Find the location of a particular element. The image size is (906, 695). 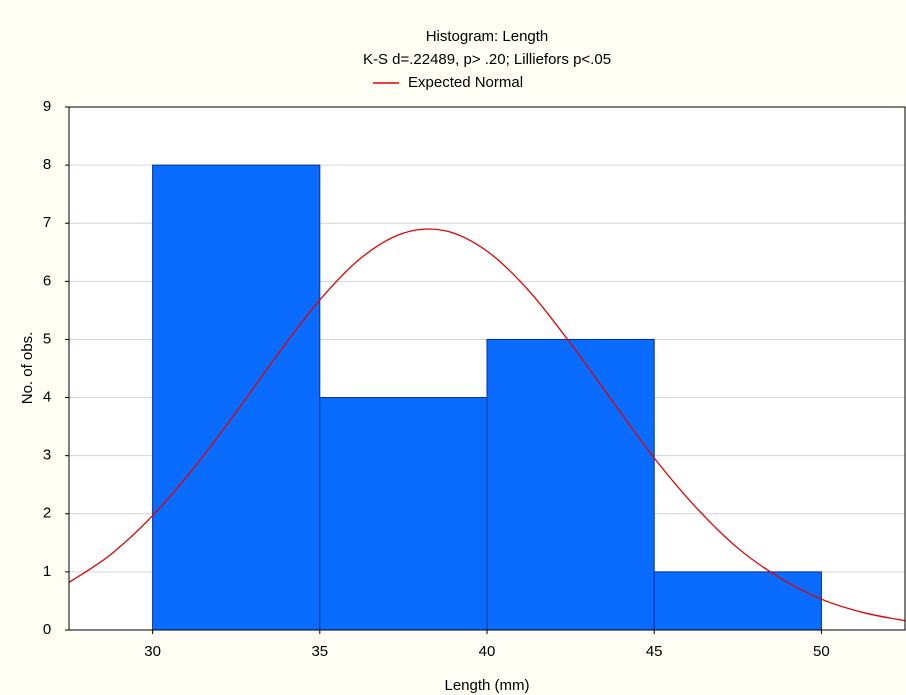

y-tick-label: 4 is located at coordinates (47, 397).